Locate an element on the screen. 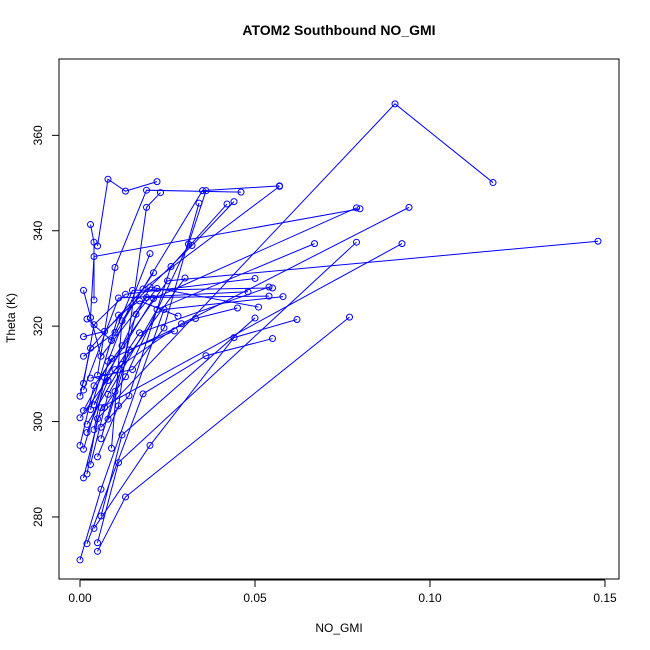 The height and width of the screenshot is (650, 650). y-tick-label: 320 is located at coordinates (38, 326).